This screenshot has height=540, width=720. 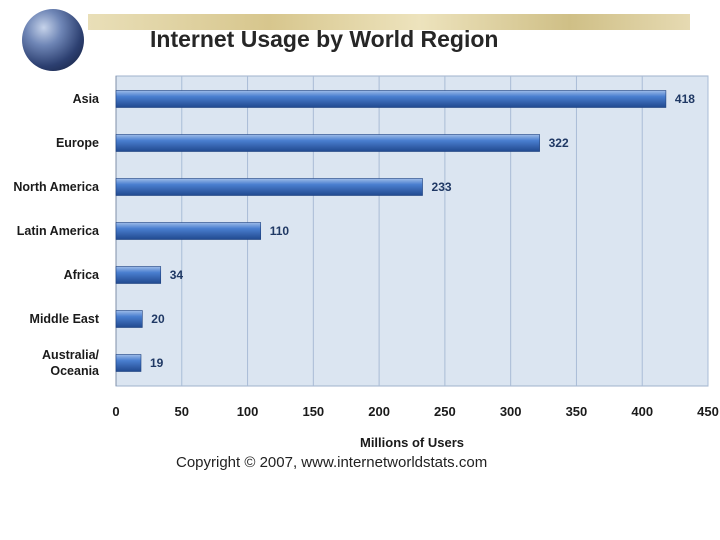 What do you see at coordinates (577, 411) in the screenshot?
I see `x-tick-label: 350` at bounding box center [577, 411].